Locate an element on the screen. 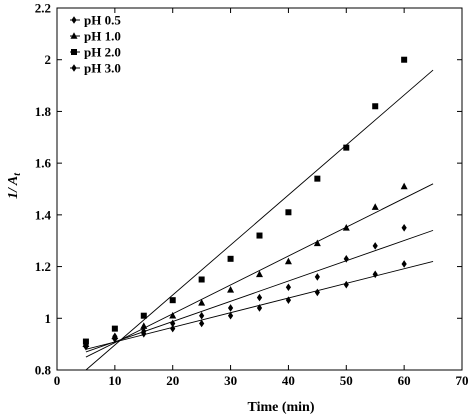  x-tick-label: 70 is located at coordinates (462, 380).